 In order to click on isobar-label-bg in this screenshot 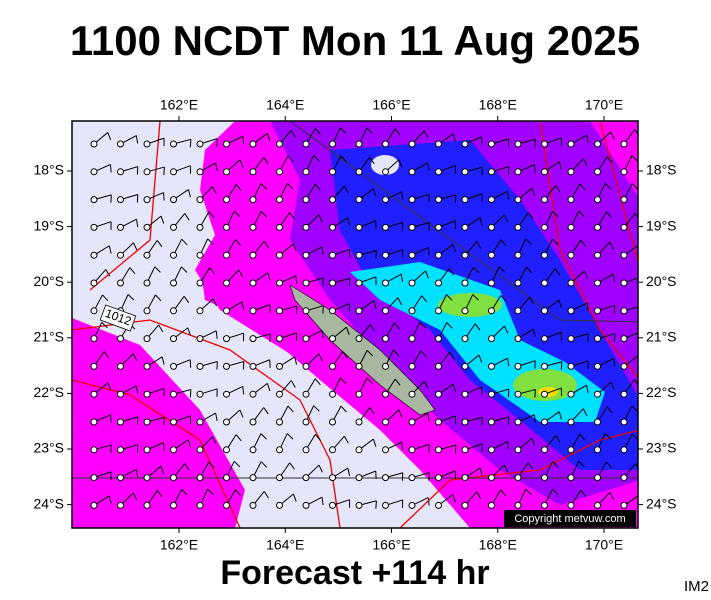, I will do `click(118, 318)`.